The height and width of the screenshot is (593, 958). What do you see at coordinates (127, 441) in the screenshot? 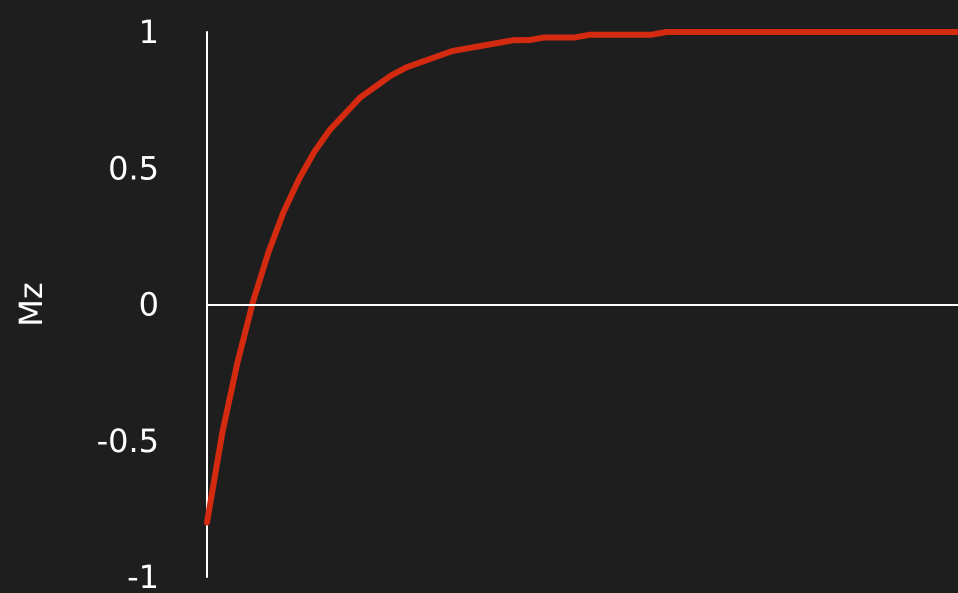
I see `y-tick-label: -0.5` at bounding box center [127, 441].